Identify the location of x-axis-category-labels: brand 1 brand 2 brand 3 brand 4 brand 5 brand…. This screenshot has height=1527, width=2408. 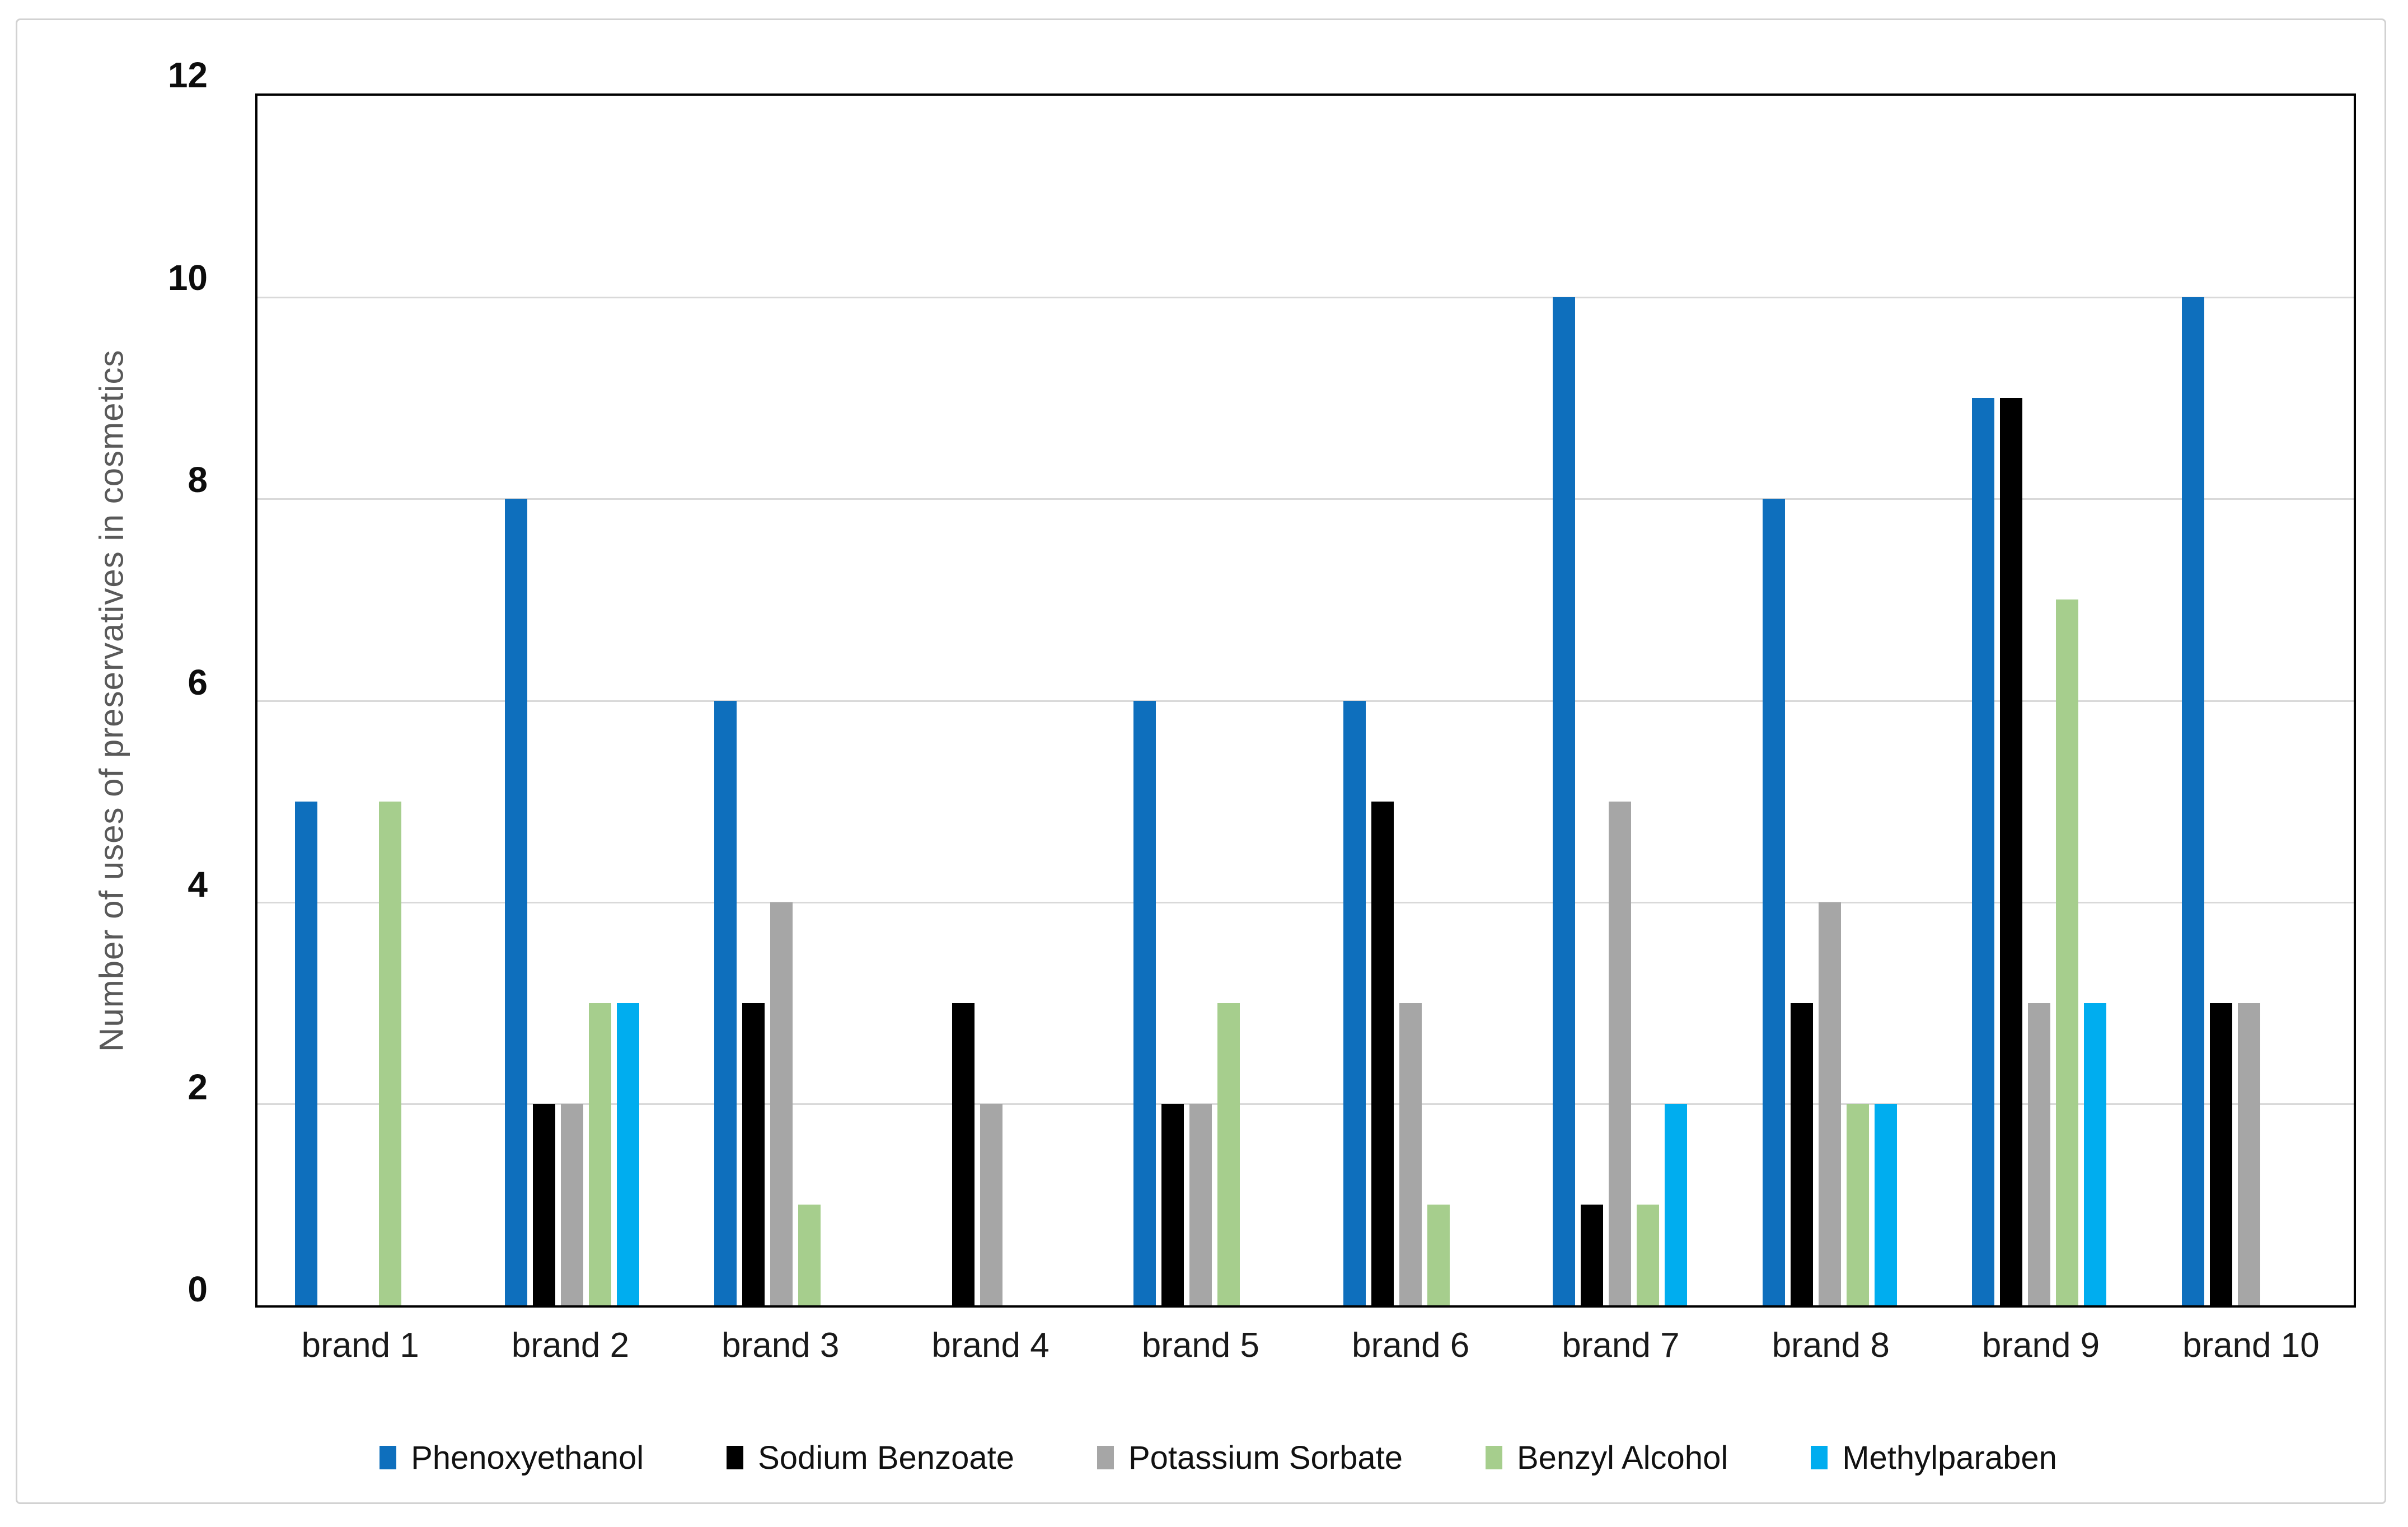
(1305, 1345).